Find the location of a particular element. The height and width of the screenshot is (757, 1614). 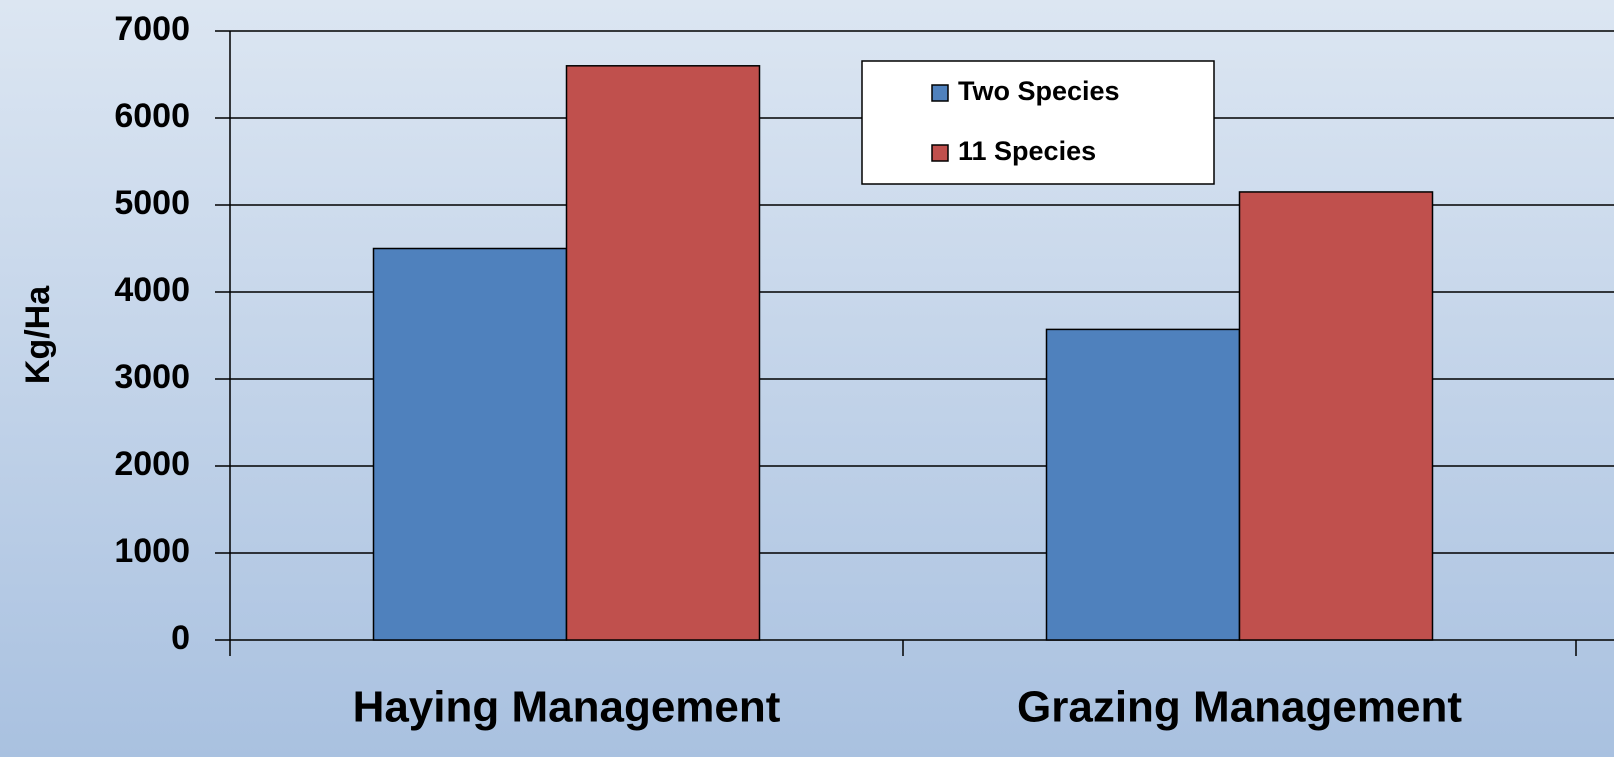

legend-box is located at coordinates (1038, 122).